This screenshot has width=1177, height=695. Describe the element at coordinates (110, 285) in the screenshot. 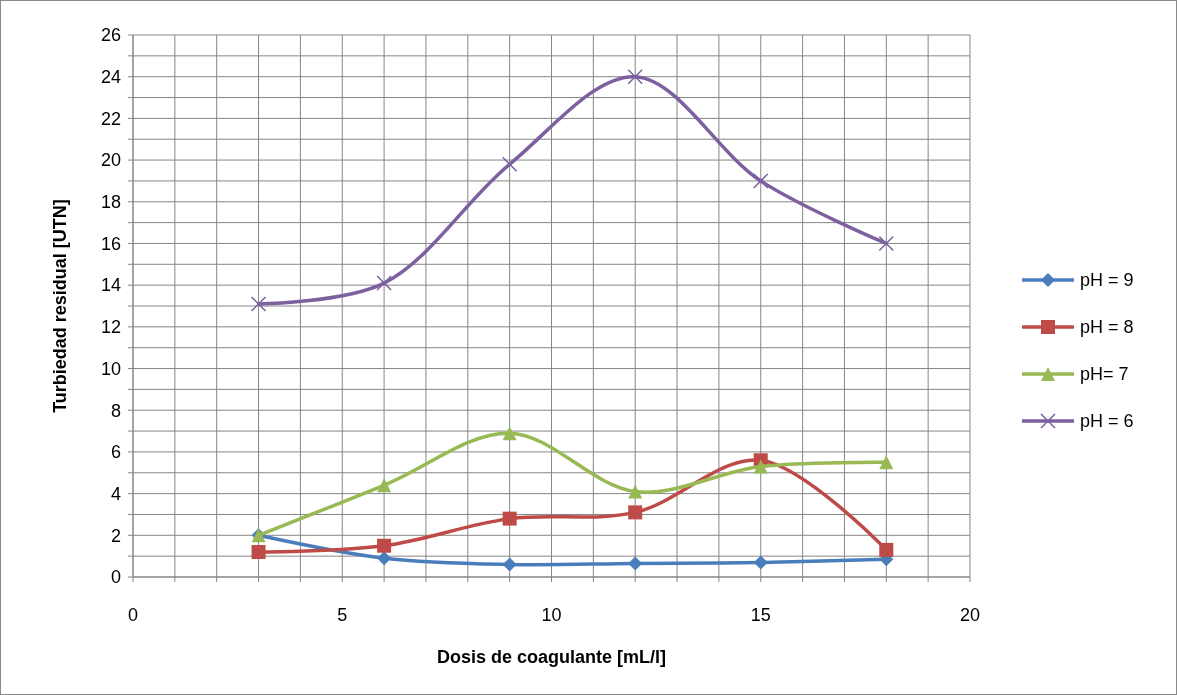

I see `y-tick-label: 14` at that location.